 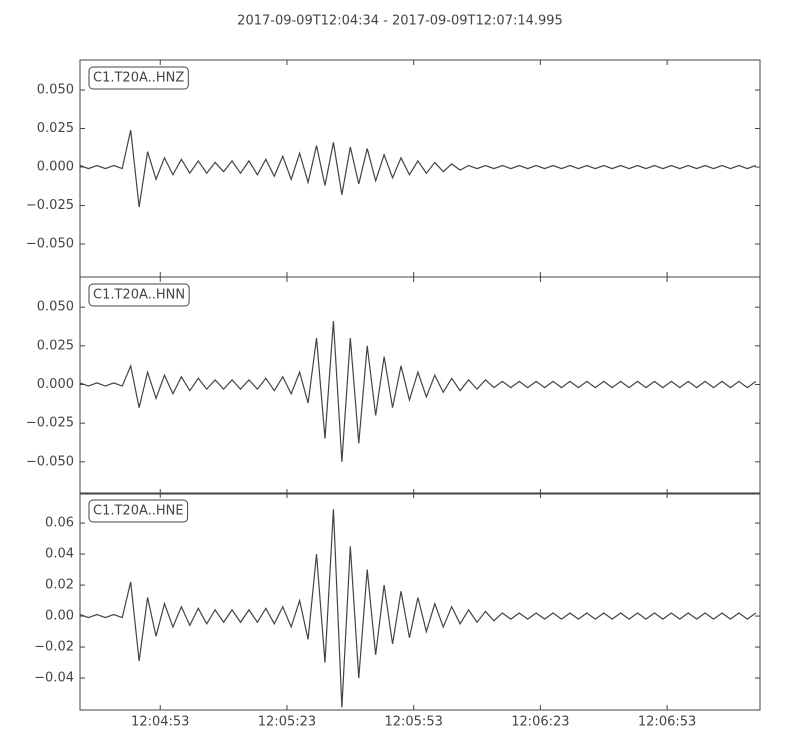 I want to click on y-tick-label: −0.04, so click(x=54, y=678).